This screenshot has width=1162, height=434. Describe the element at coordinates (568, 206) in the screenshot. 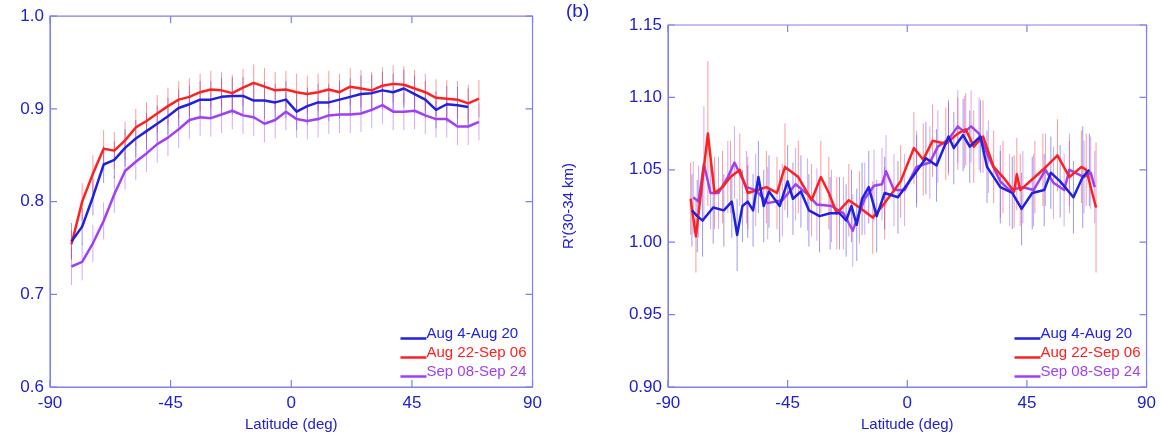

I see `y-axis-title: R'(30-34 km)` at that location.